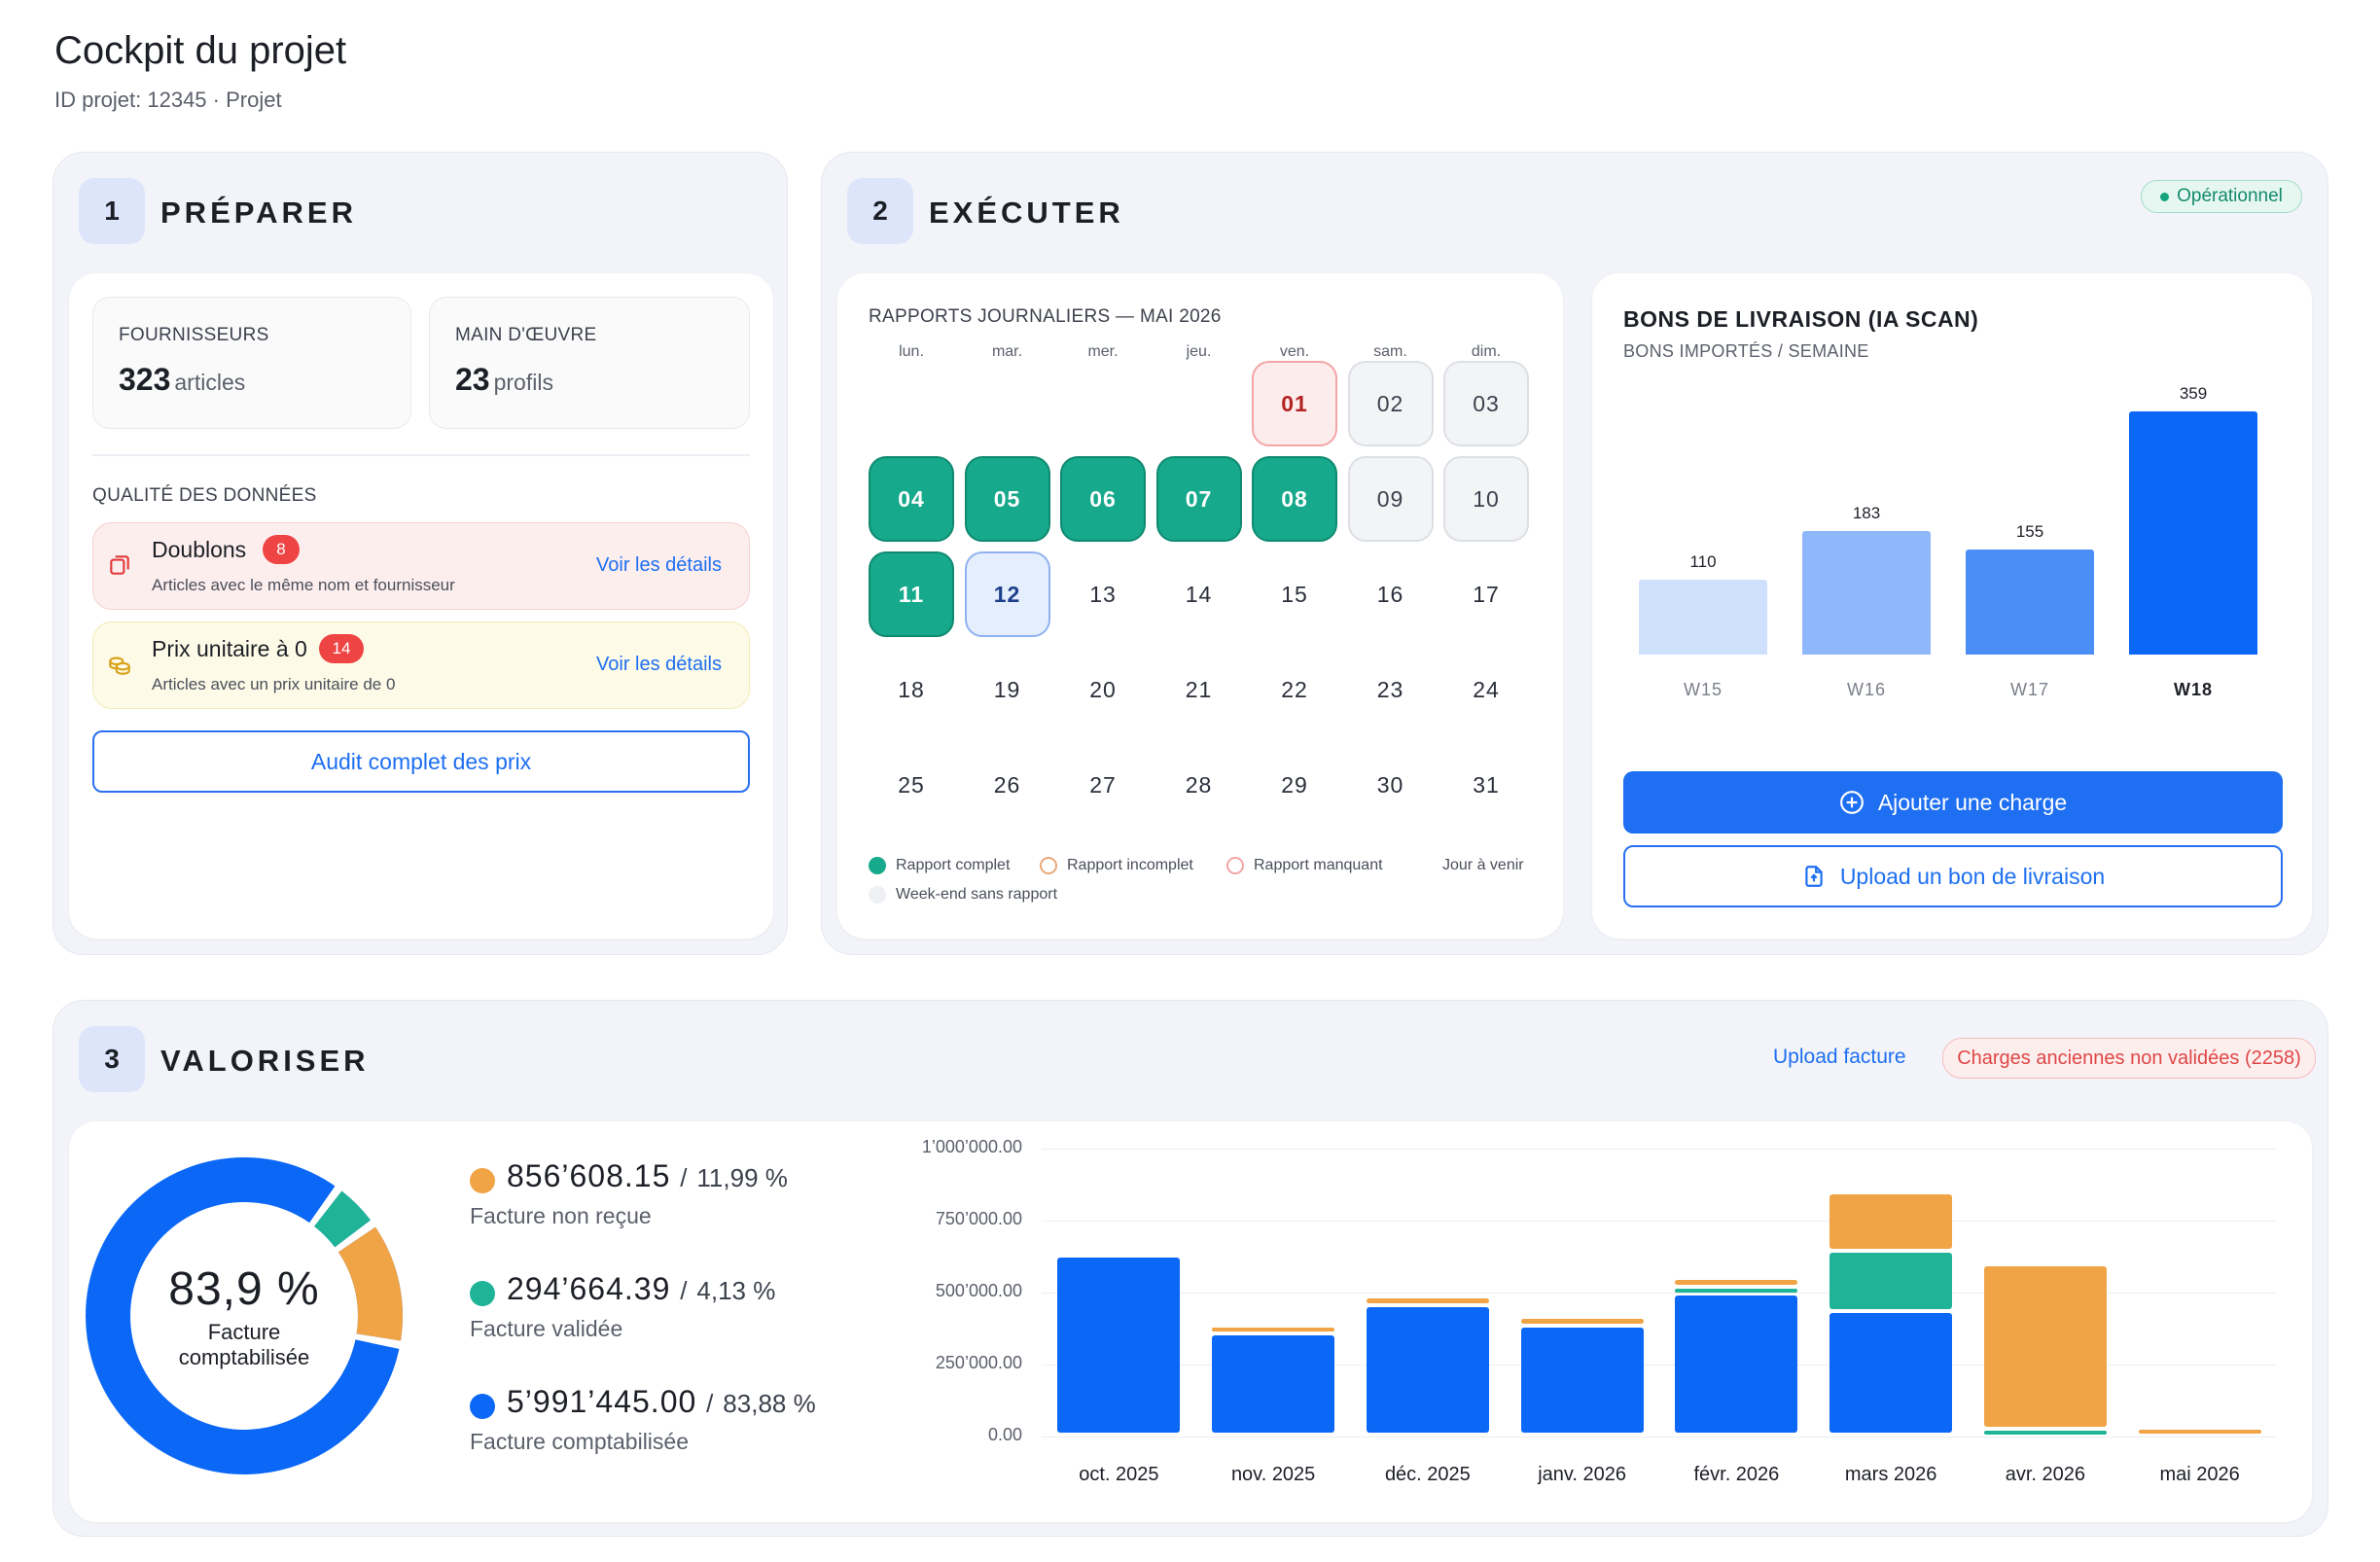 The image size is (2380, 1562). What do you see at coordinates (1007, 689) in the screenshot?
I see `calendar-day-19: 19` at bounding box center [1007, 689].